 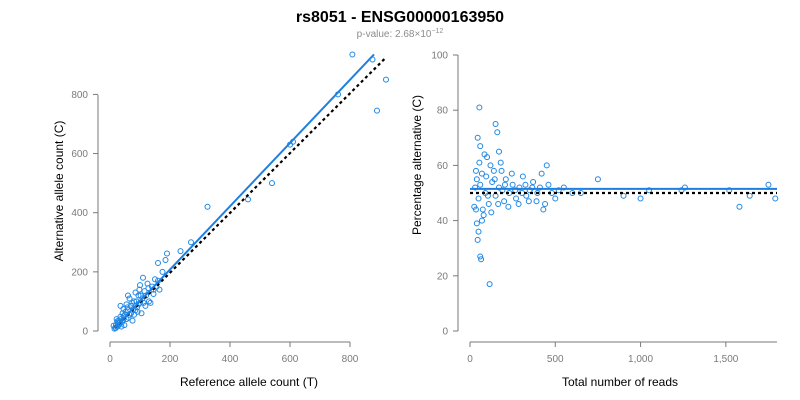 What do you see at coordinates (443, 276) in the screenshot?
I see `y-tick-label: 20` at bounding box center [443, 276].